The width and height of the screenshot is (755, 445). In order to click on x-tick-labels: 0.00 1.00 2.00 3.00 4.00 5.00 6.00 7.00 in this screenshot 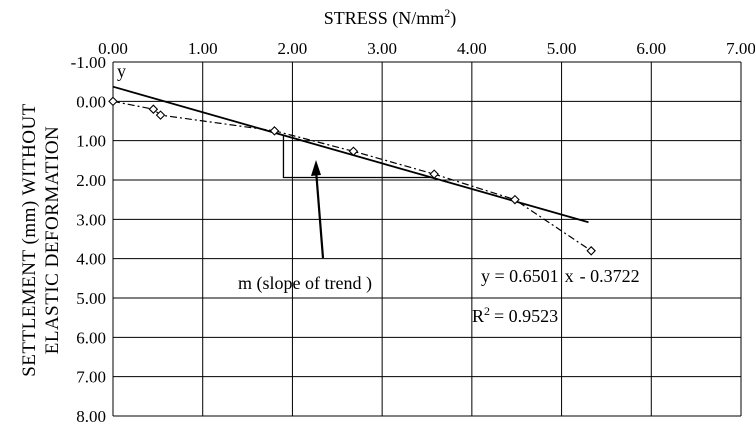, I will do `click(426, 48)`.